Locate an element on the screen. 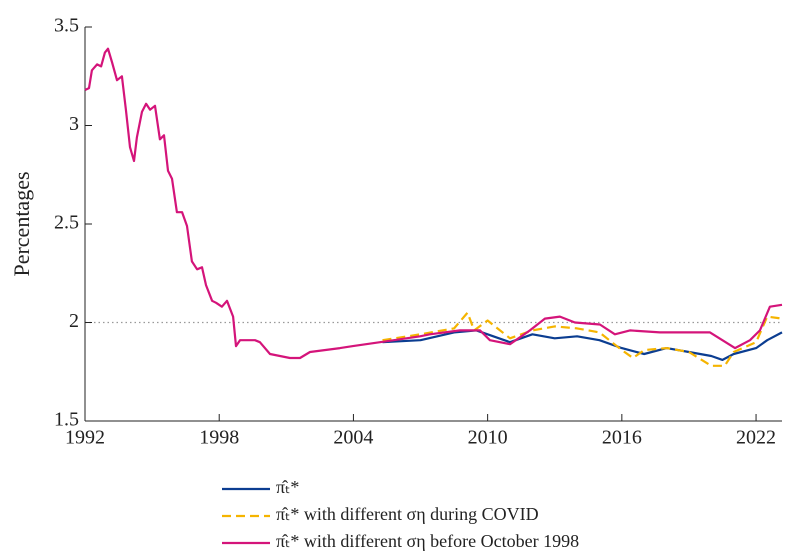  x-tick-label: 2016 is located at coordinates (622, 438).